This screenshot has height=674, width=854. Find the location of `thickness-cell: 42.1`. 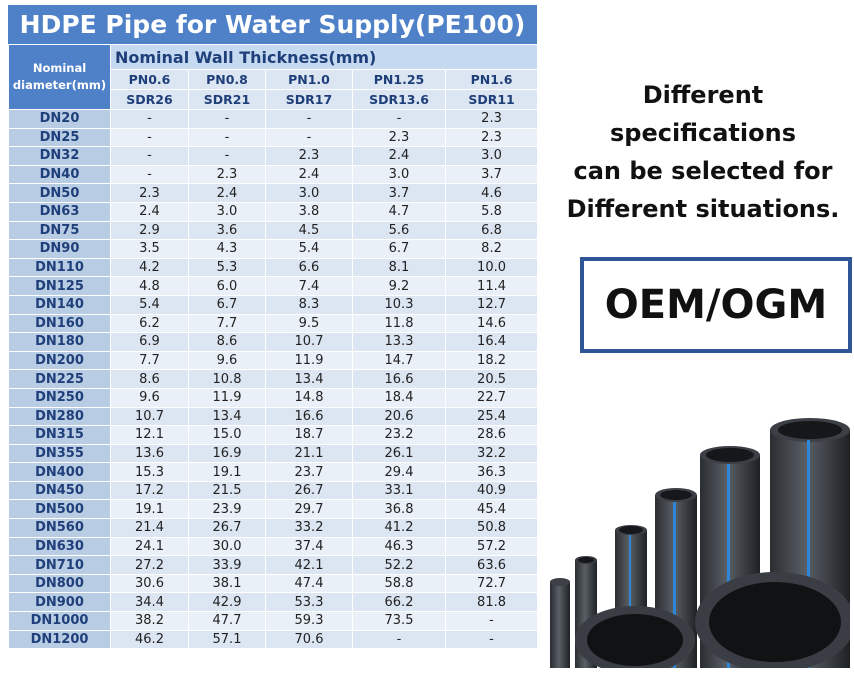

thickness-cell: 42.1 is located at coordinates (309, 565).